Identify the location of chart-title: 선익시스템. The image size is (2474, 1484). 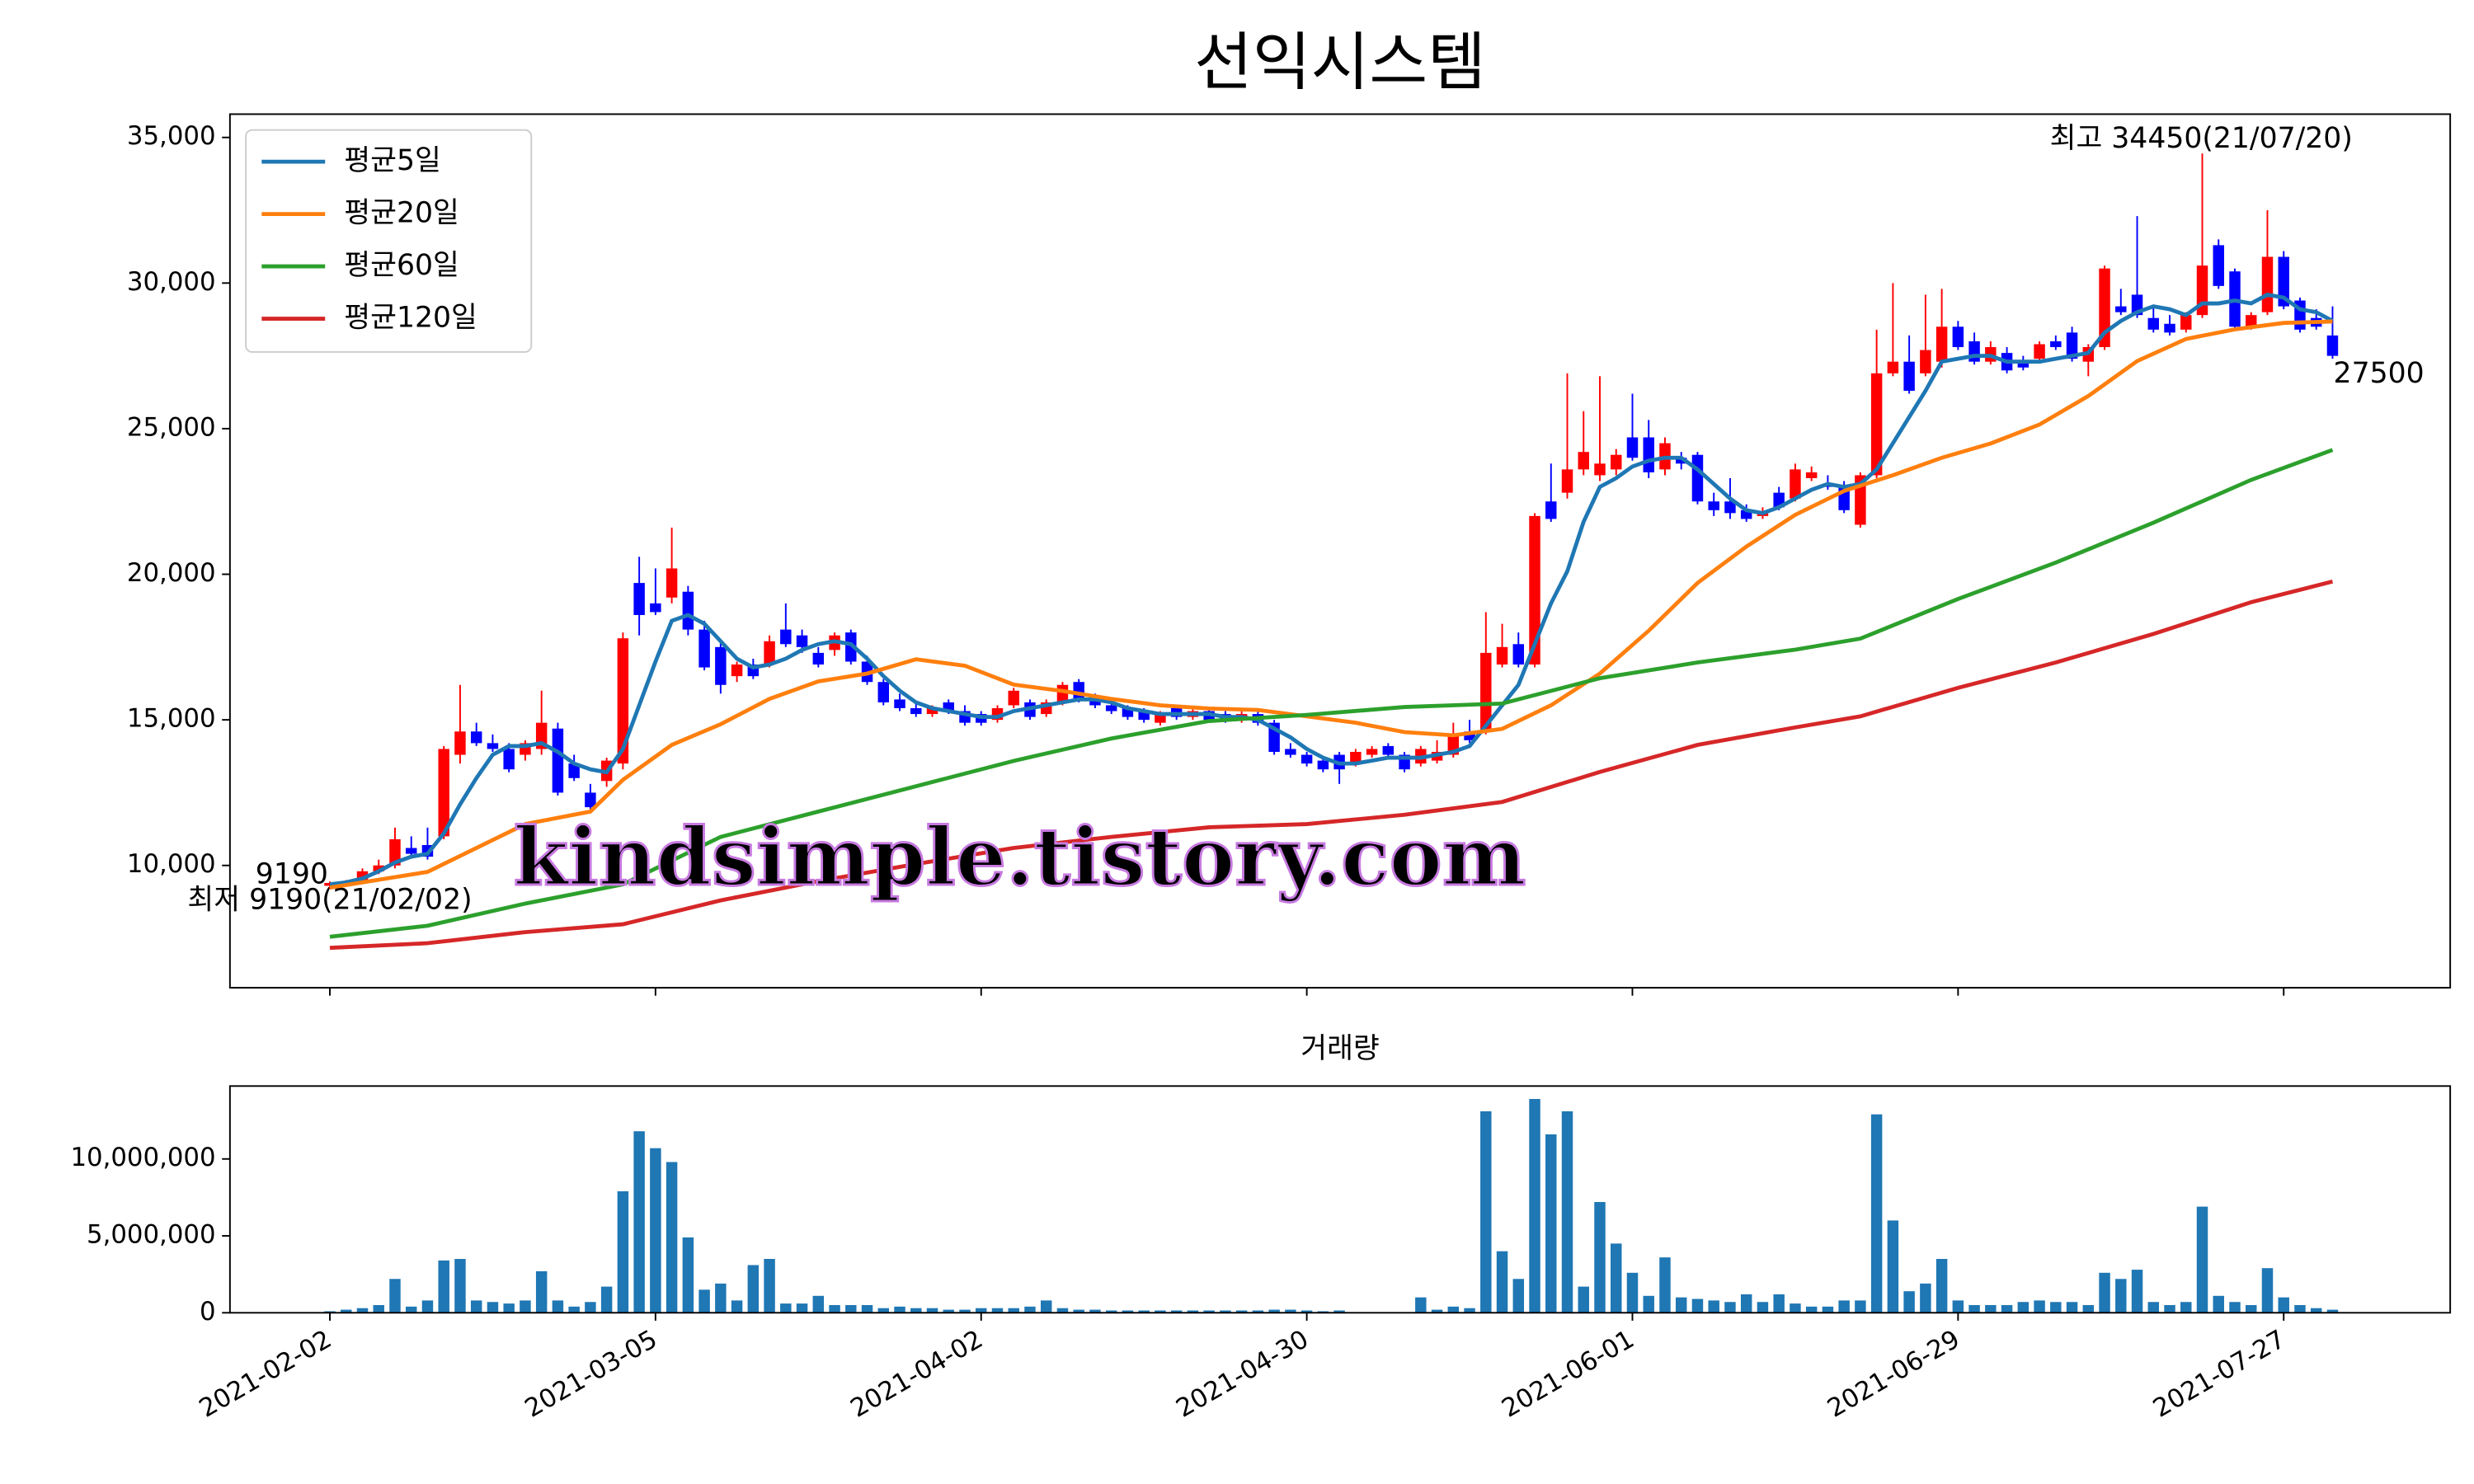
(1340, 63).